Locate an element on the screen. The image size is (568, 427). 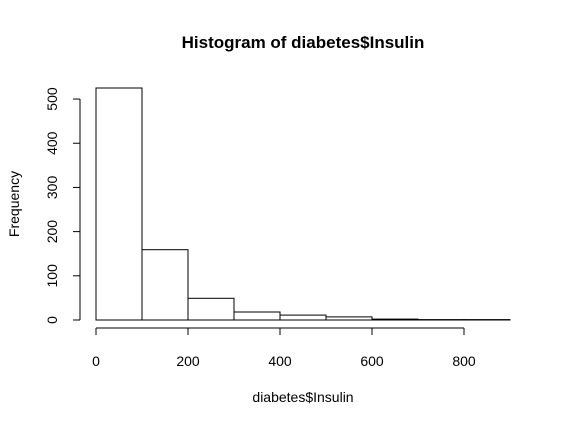
x-tick-label: 200 is located at coordinates (188, 361).